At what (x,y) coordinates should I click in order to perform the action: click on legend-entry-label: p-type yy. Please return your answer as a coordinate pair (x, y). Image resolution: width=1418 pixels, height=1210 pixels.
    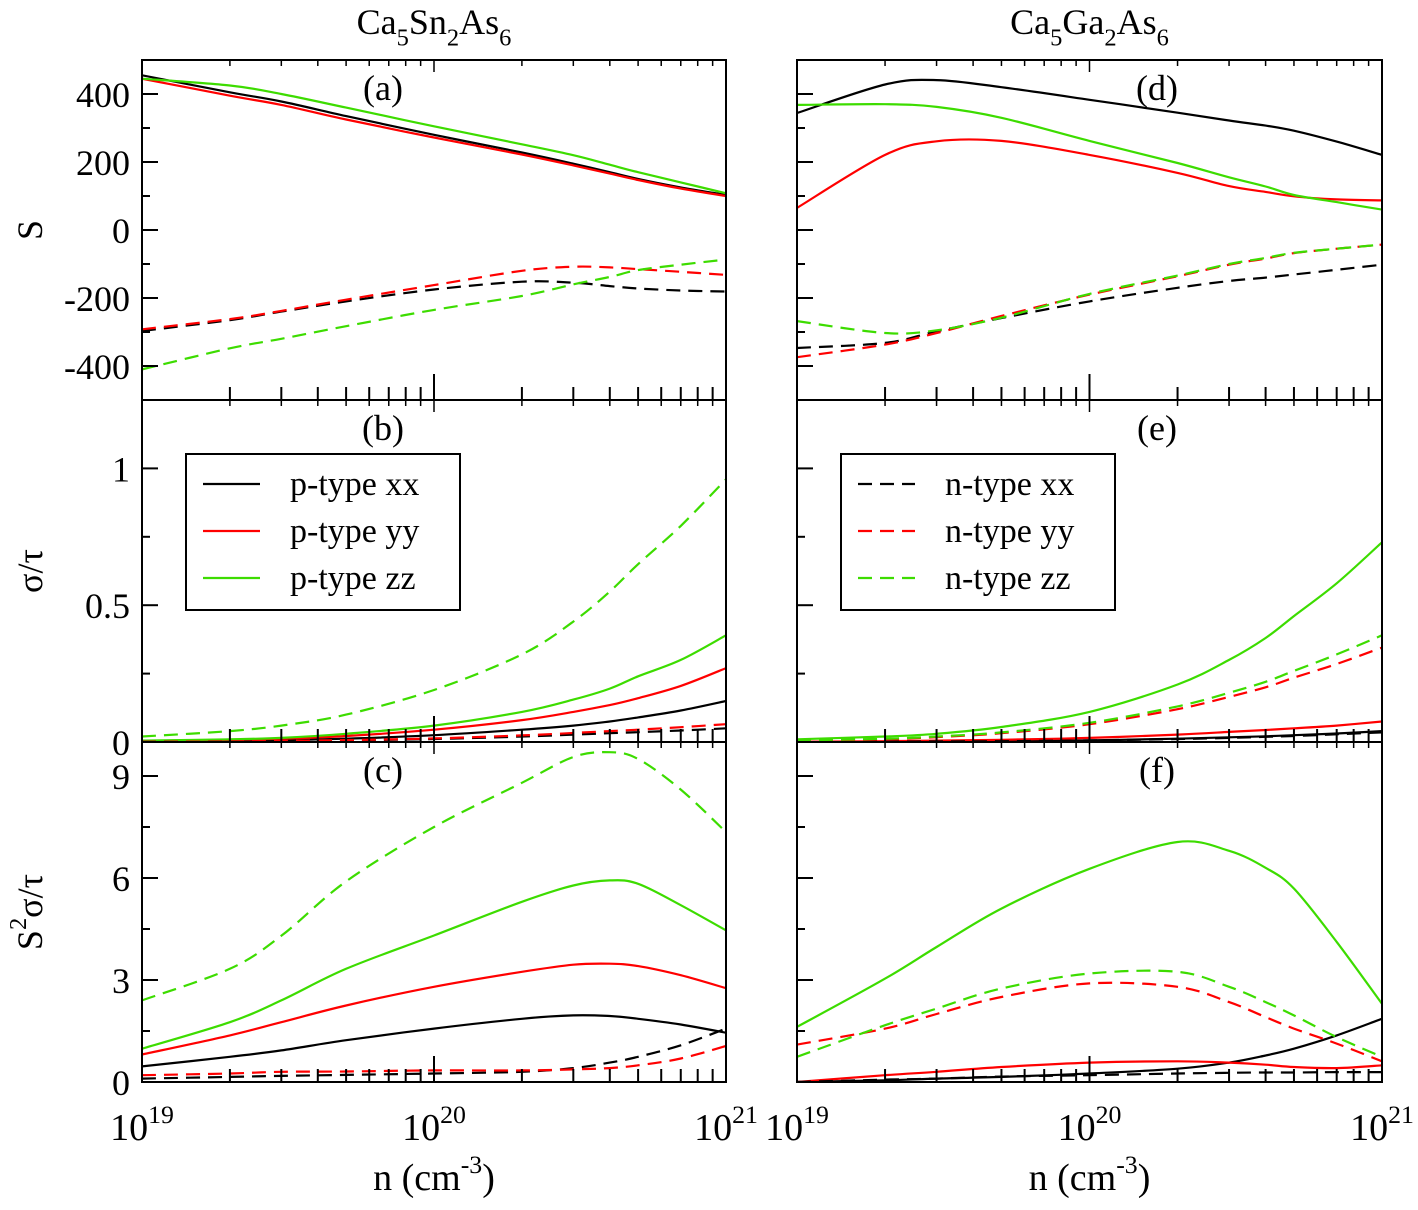
    Looking at the image, I should click on (354, 531).